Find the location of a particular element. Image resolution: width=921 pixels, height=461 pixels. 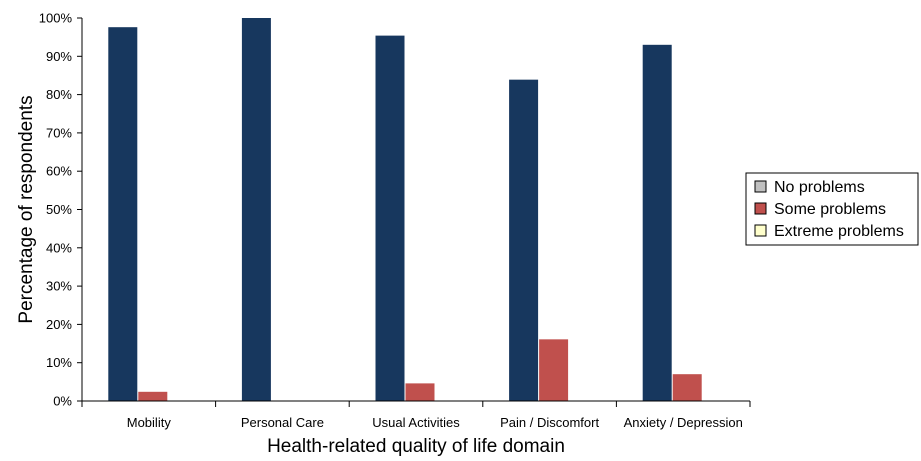

legend: No problems Some problems Extreme problems is located at coordinates (832, 209).